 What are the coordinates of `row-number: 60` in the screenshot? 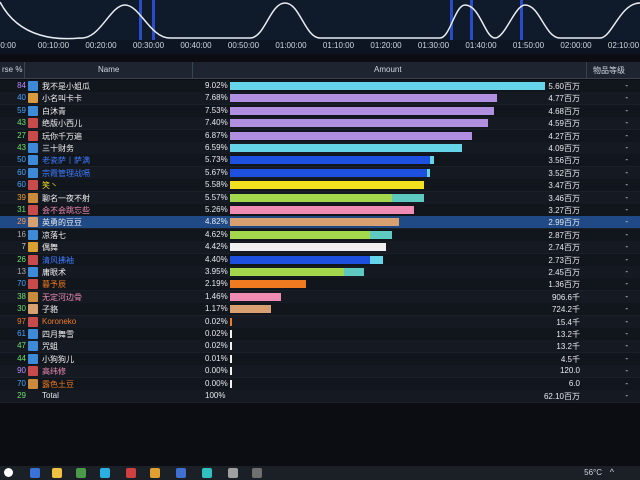 It's located at (21, 172).